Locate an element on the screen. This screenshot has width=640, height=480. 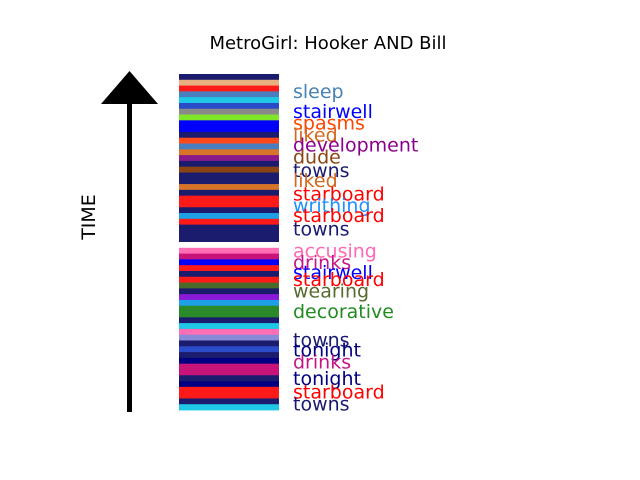
time-axis-label: TIME is located at coordinates (89, 217).